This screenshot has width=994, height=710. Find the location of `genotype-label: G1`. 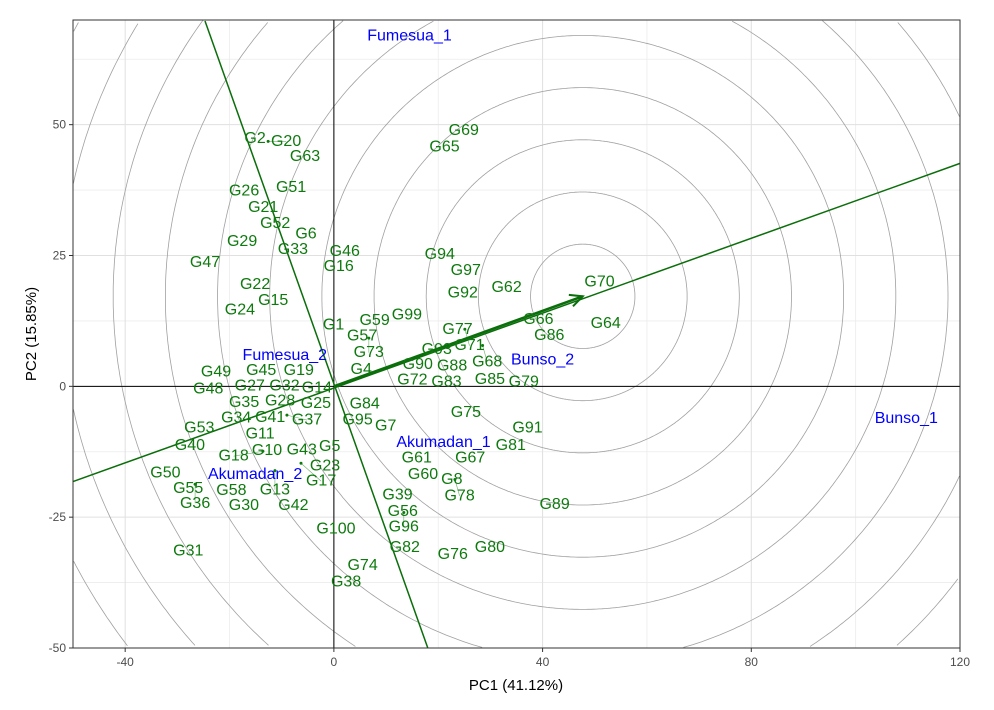

genotype-label: G1 is located at coordinates (333, 325).